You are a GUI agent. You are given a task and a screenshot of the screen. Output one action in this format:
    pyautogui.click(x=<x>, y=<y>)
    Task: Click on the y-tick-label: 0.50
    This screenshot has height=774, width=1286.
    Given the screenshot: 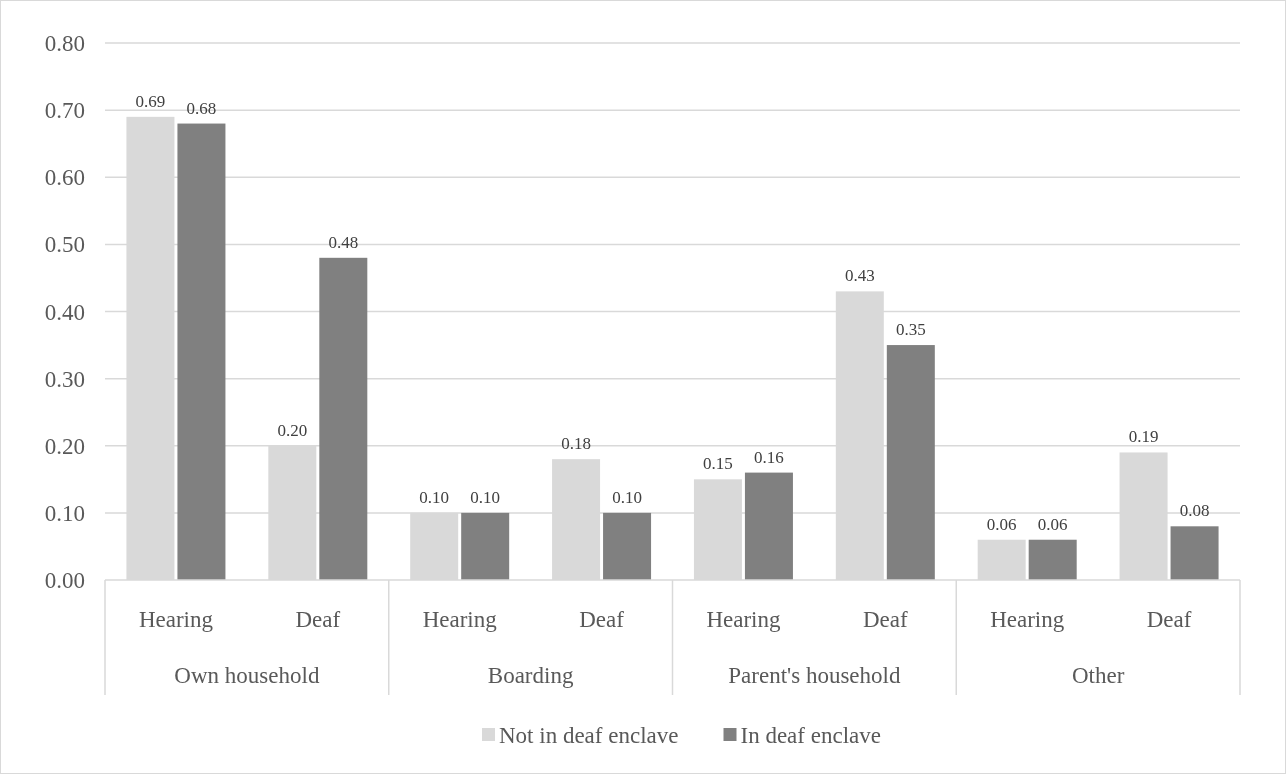 What is the action you would take?
    pyautogui.click(x=64, y=245)
    